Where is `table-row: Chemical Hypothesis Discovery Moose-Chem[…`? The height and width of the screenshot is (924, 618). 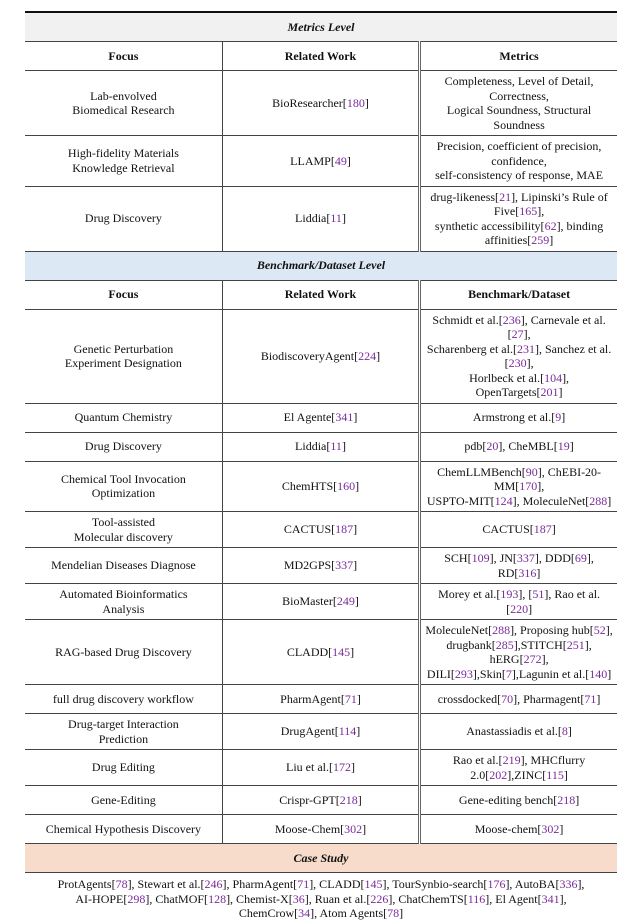
table-row: Chemical Hypothesis Discovery Moose-Chem[… is located at coordinates (321, 829).